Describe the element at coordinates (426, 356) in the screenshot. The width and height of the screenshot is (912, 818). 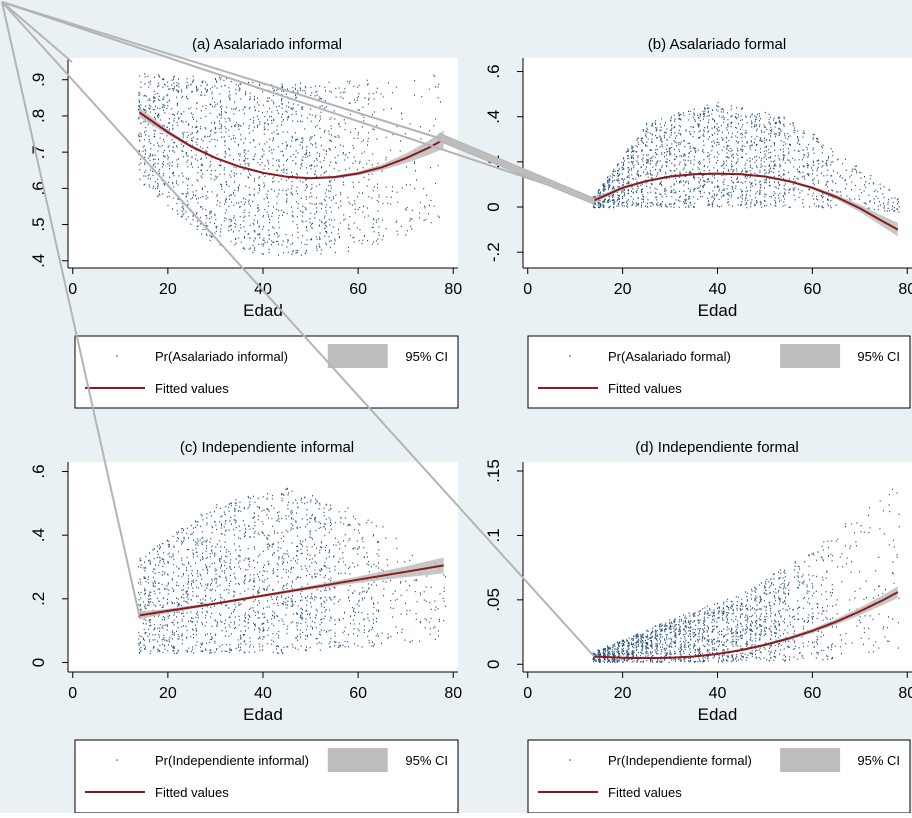
I see `legend-ci-label: 95% CI` at that location.